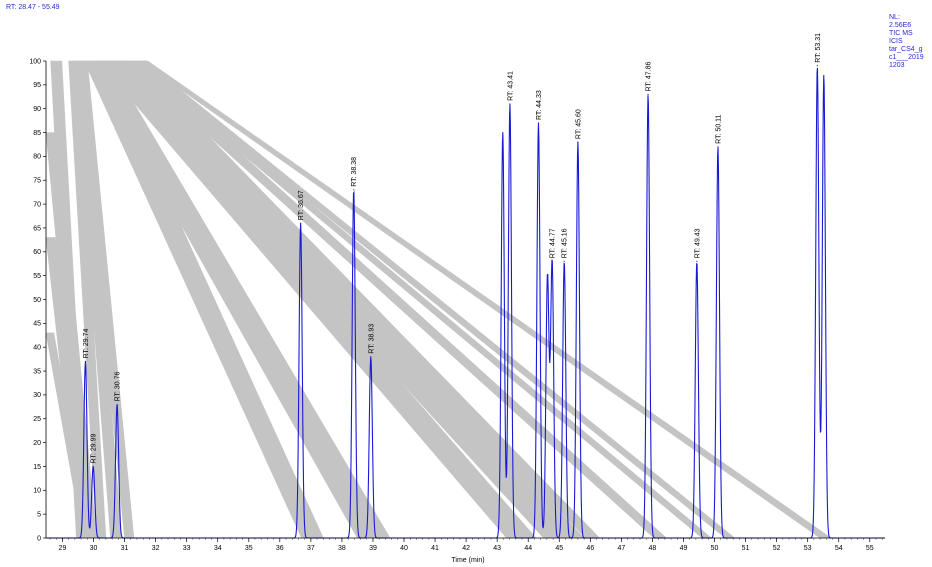 The width and height of the screenshot is (932, 567). Describe the element at coordinates (715, 548) in the screenshot. I see `x-tick-label: 50` at that location.